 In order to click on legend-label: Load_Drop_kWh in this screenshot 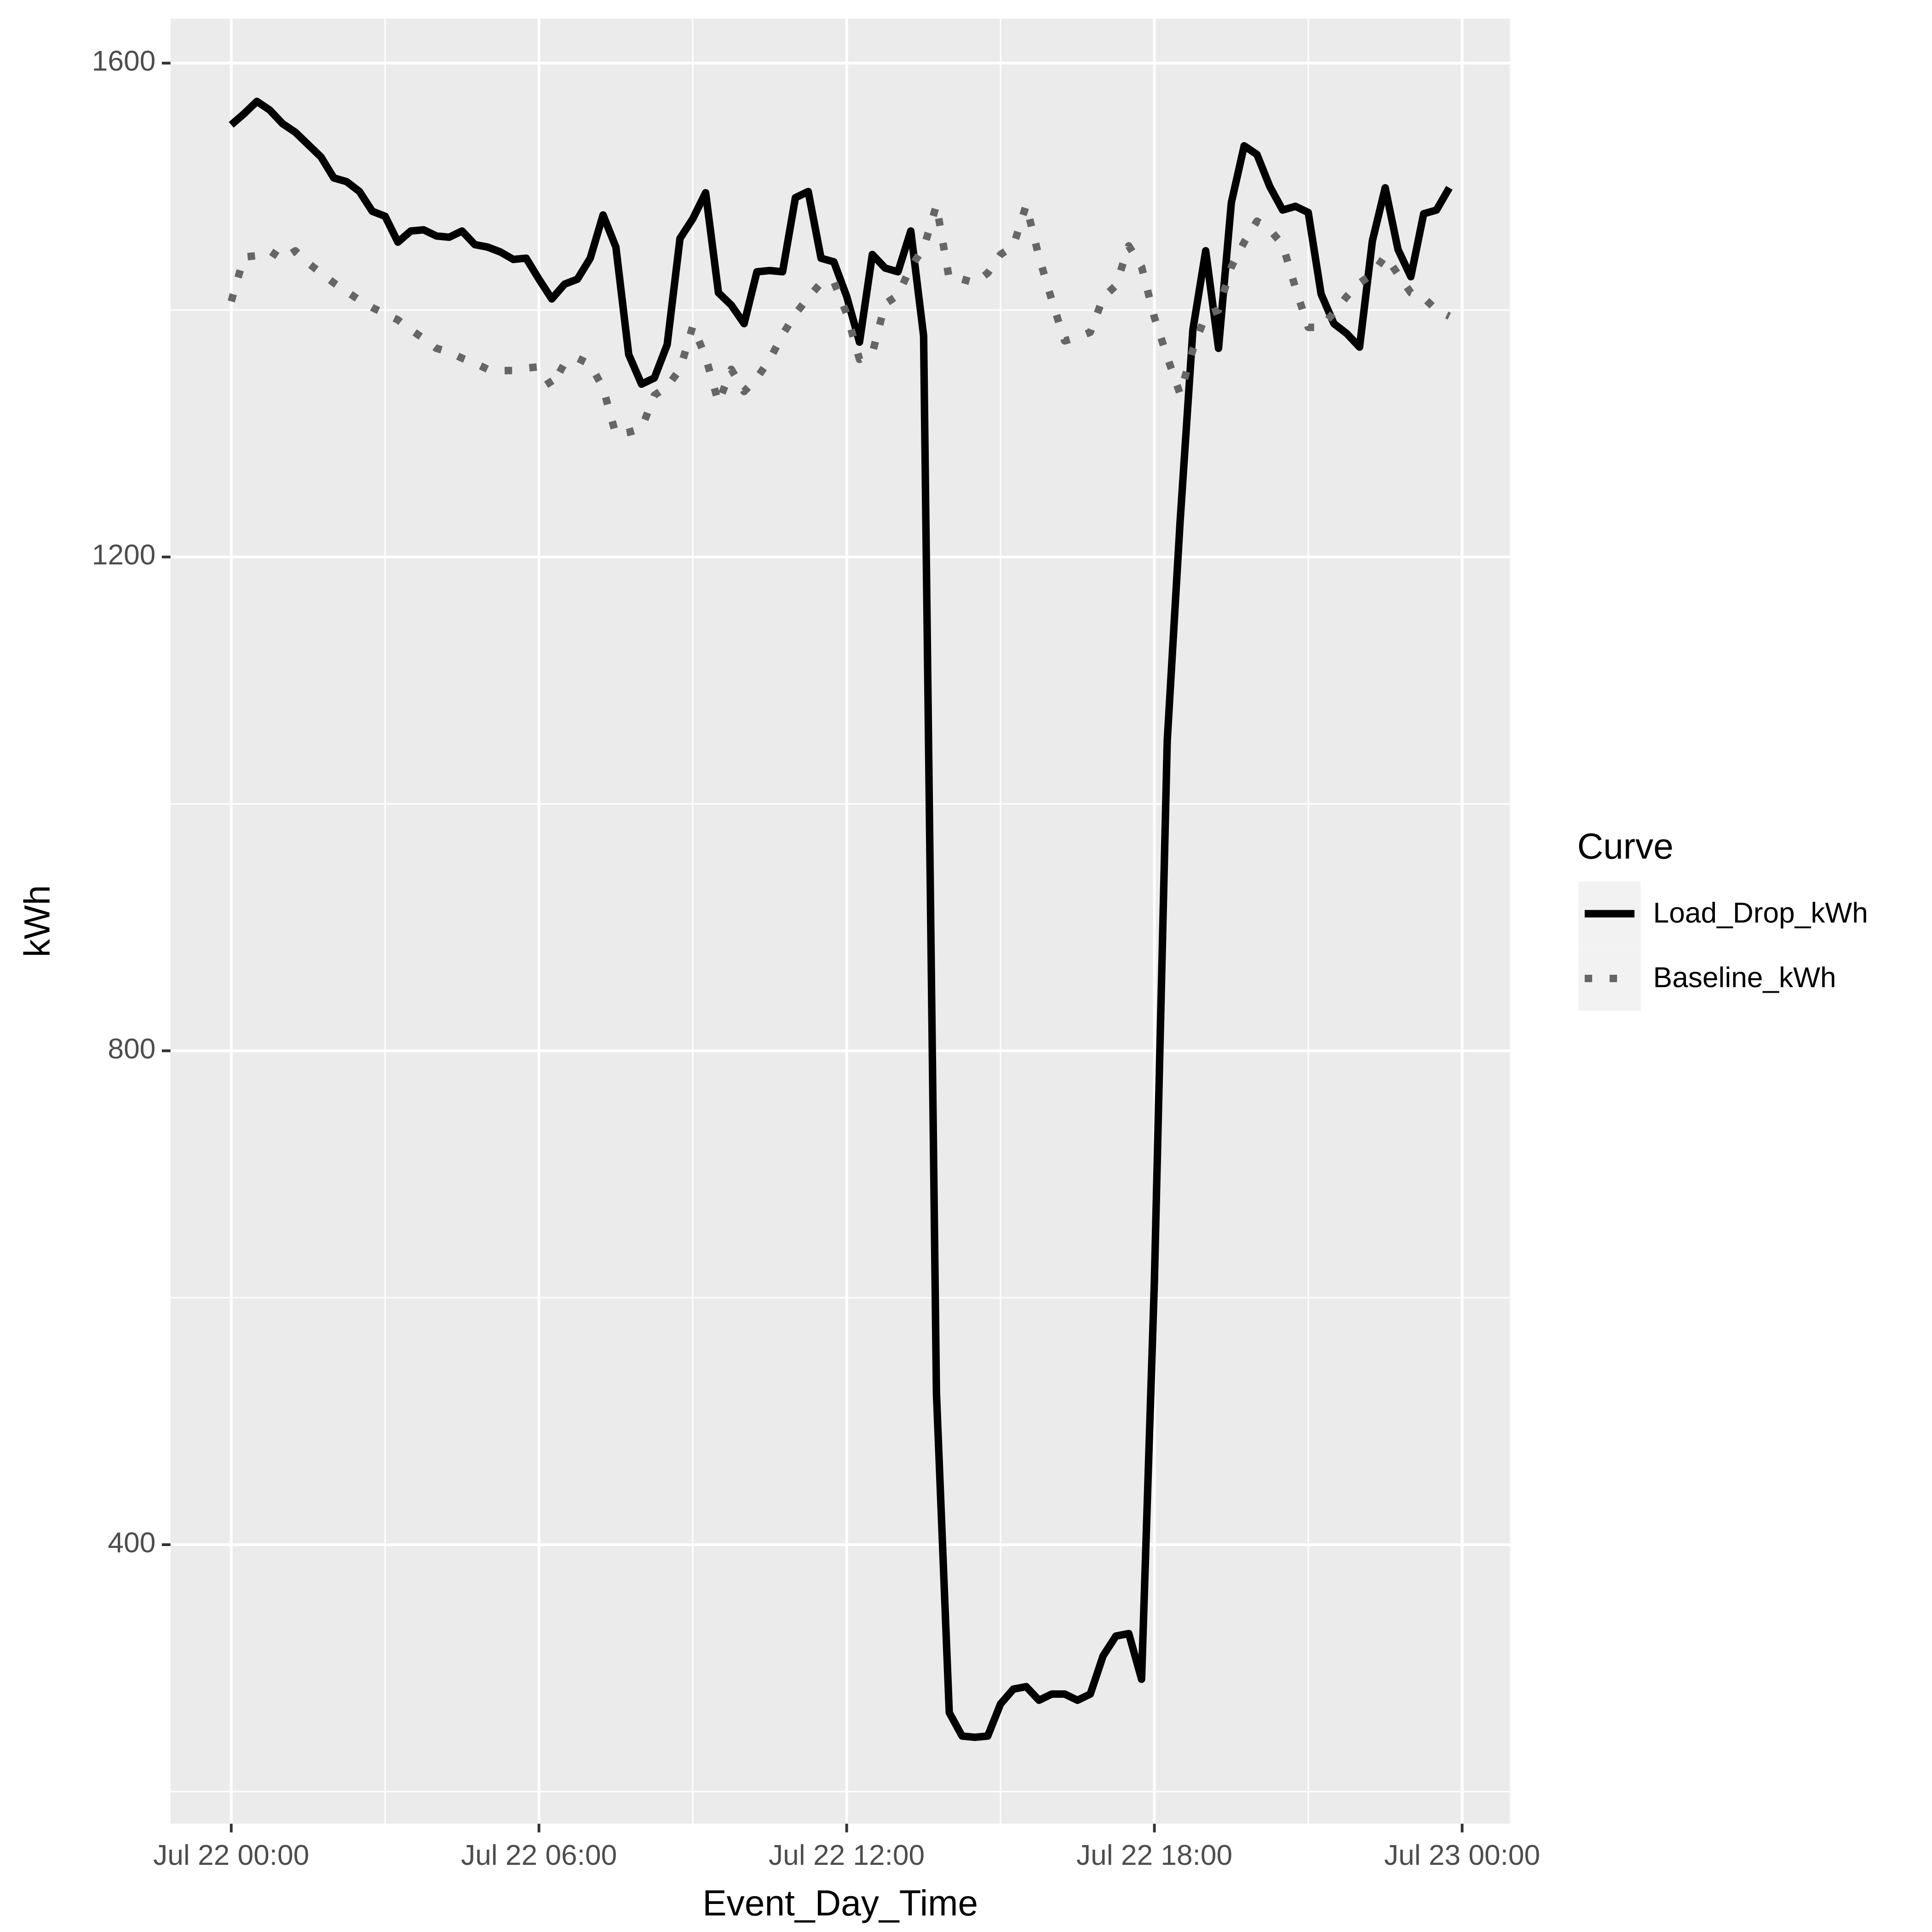, I will do `click(1760, 913)`.